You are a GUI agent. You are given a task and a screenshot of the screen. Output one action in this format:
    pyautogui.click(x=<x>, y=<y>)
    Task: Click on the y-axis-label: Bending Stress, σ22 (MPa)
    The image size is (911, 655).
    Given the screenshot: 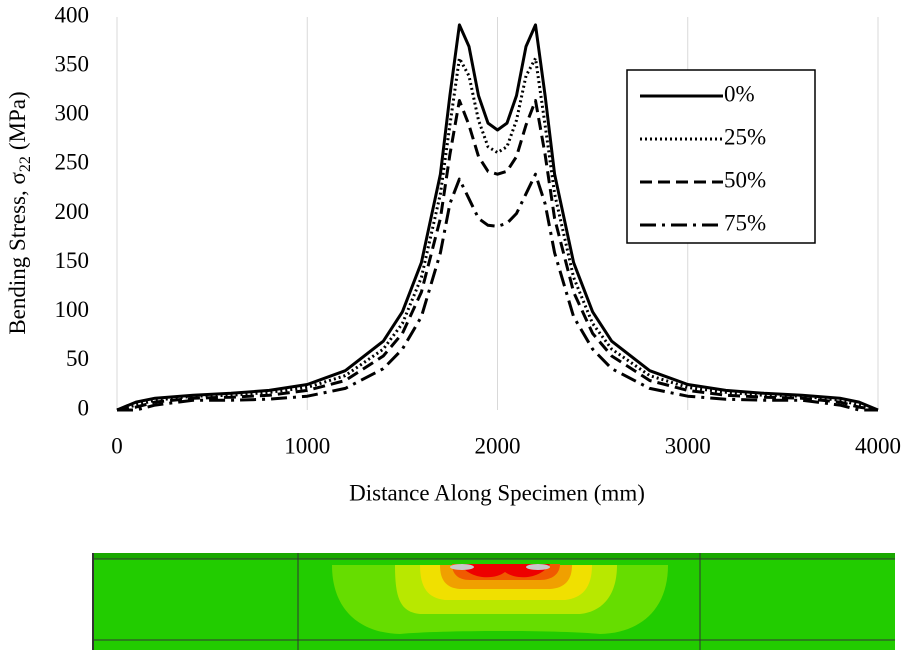 What is the action you would take?
    pyautogui.click(x=19, y=212)
    